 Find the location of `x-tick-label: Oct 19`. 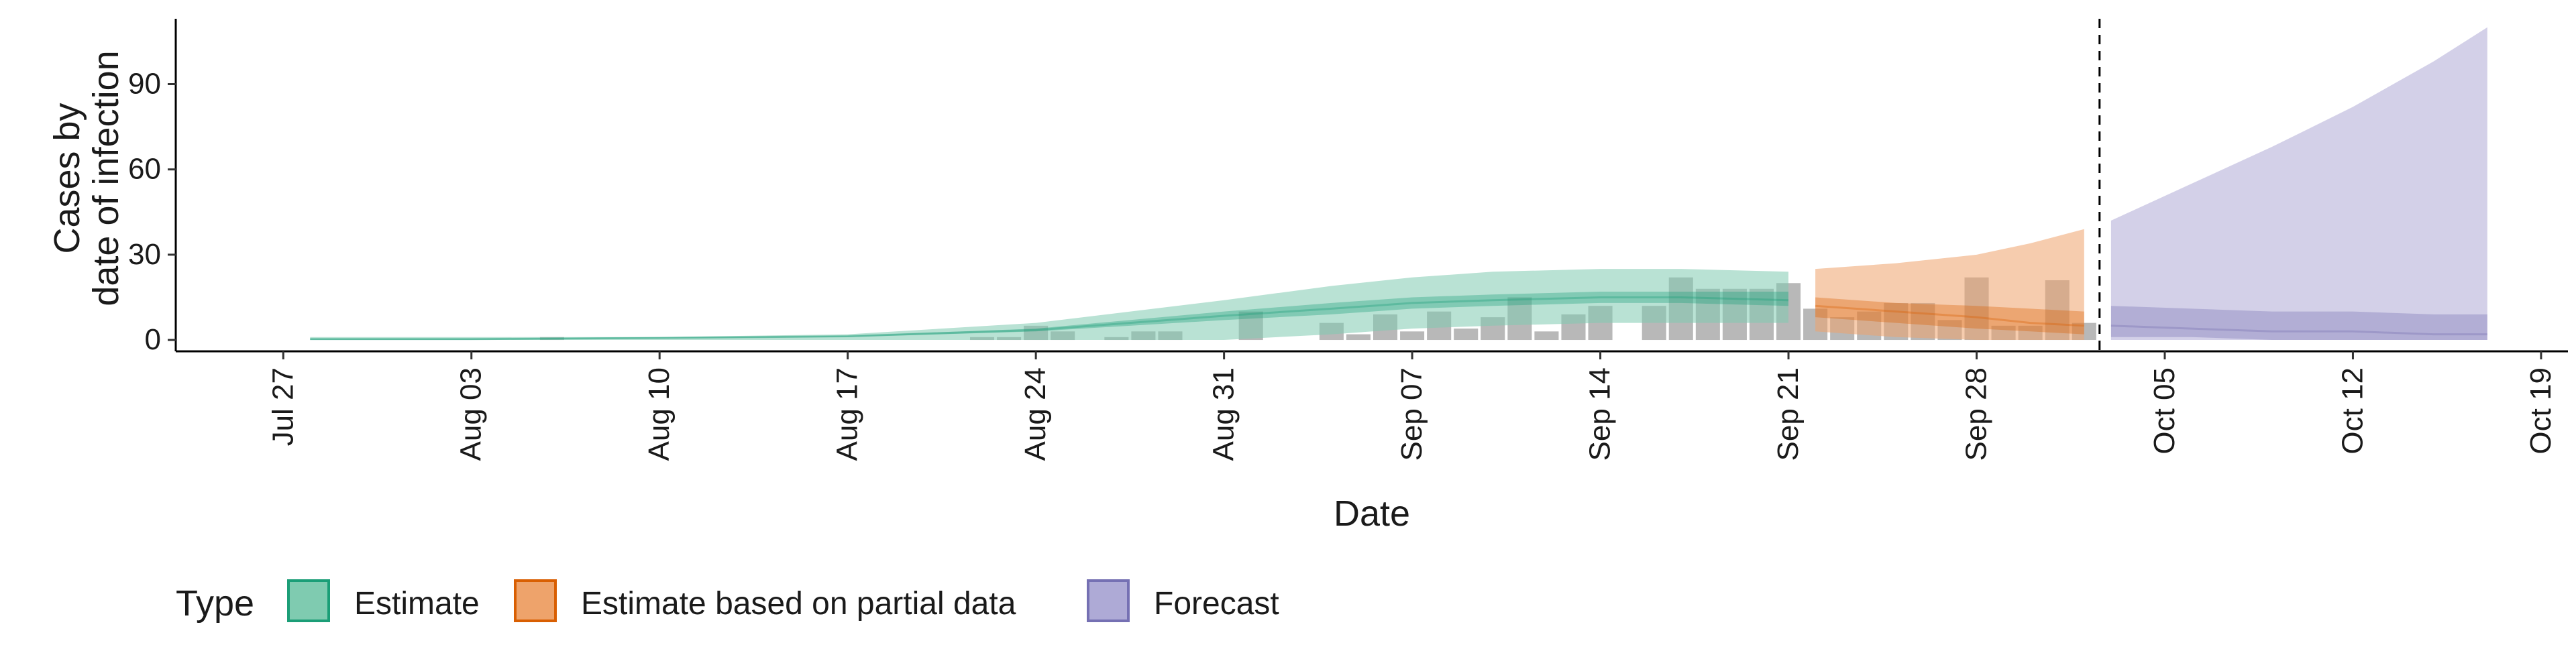

x-tick-label: Oct 19 is located at coordinates (2540, 411).